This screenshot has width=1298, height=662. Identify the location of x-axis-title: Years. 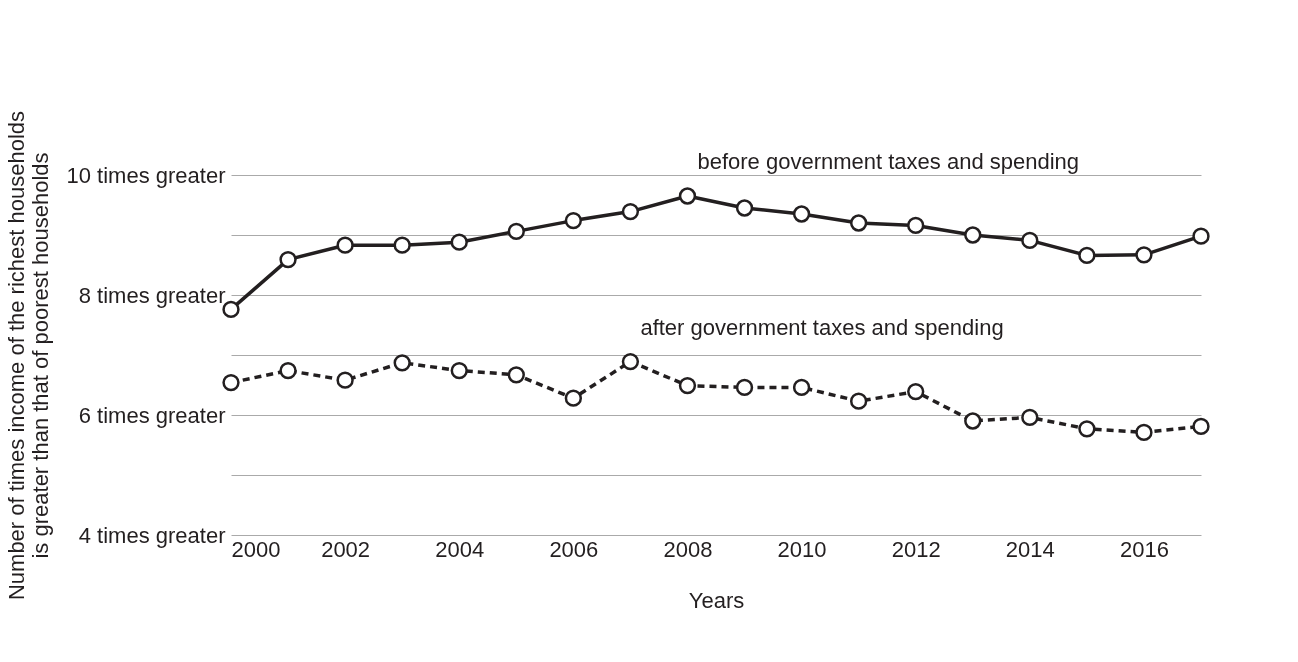
(716, 600).